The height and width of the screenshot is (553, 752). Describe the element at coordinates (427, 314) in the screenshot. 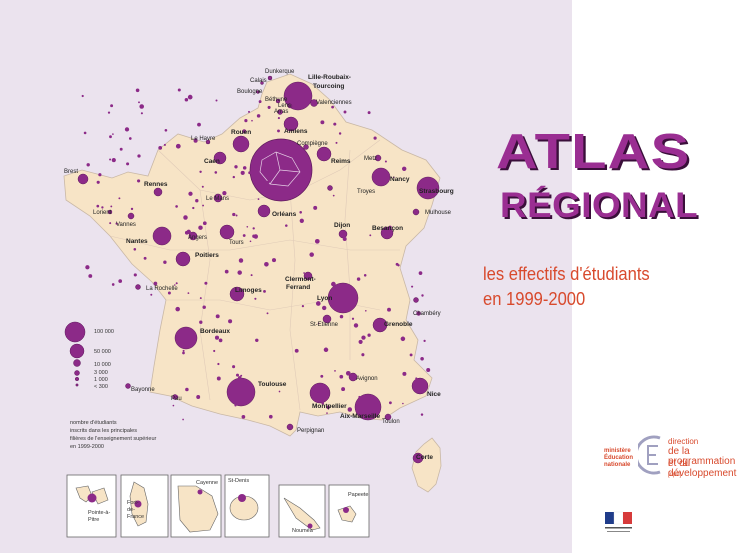

I see `city-label: Chambéry` at that location.